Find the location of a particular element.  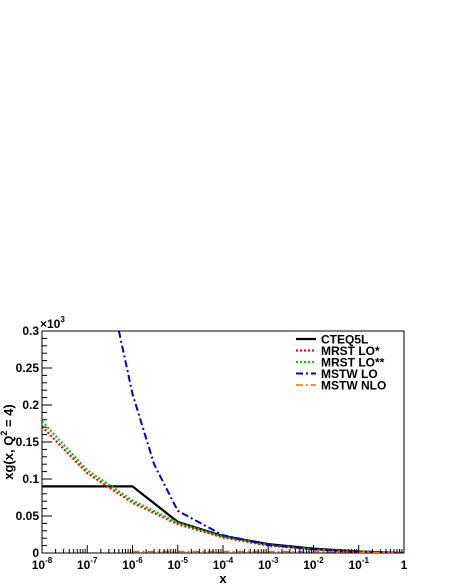

legend-label: MSTW LO is located at coordinates (349, 374).